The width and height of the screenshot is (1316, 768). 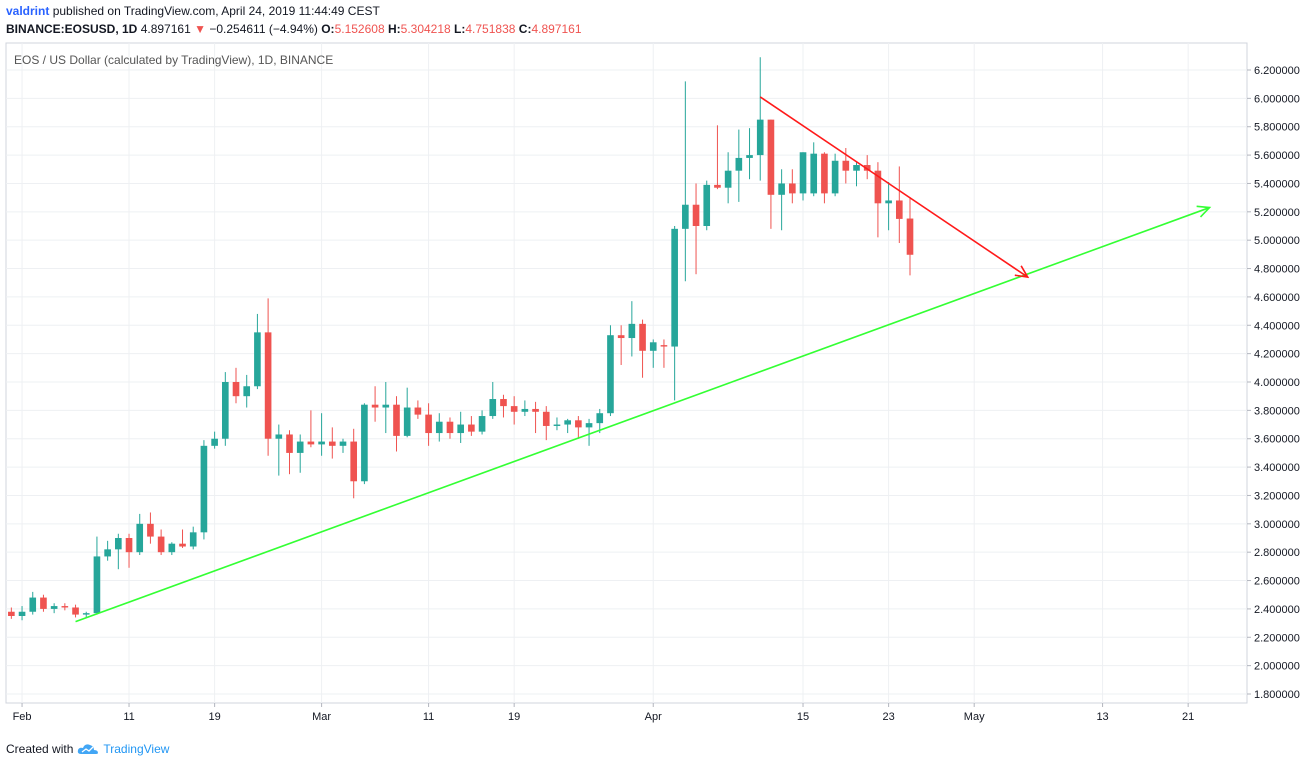 What do you see at coordinates (72, 29) in the screenshot?
I see `symbol-label: BINANCE:EOSUSD, 1D` at bounding box center [72, 29].